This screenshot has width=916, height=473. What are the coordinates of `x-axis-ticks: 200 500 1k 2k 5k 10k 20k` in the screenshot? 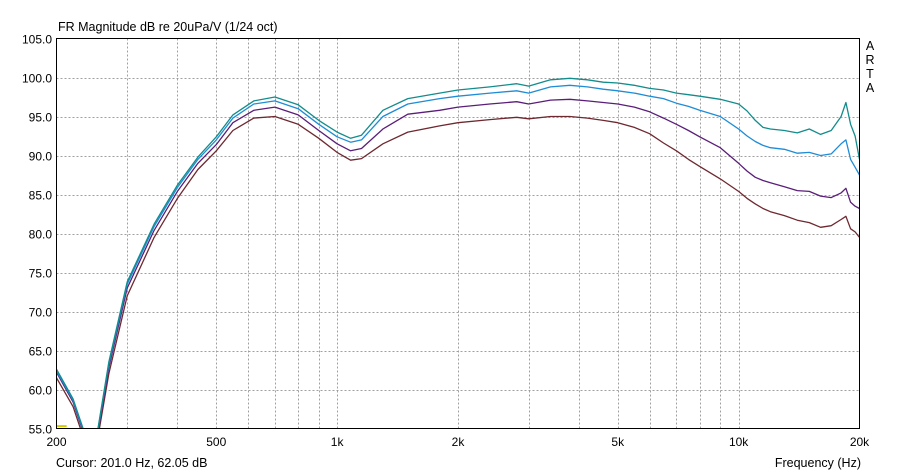 It's located at (458, 442).